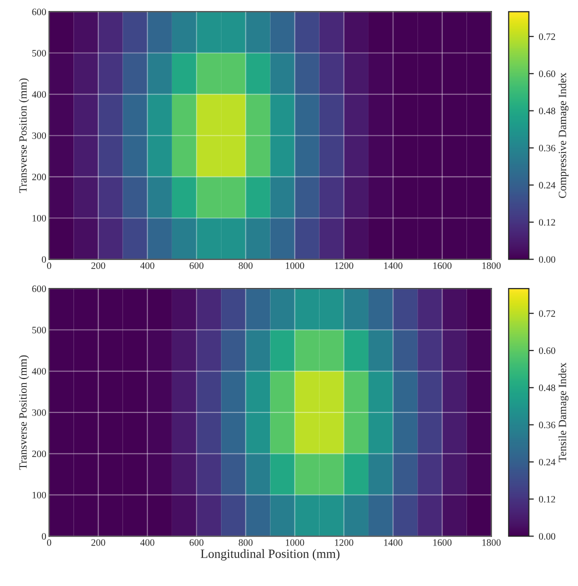  What do you see at coordinates (563, 412) in the screenshot?
I see `color-bar-title: Tensile Damage Index` at bounding box center [563, 412].